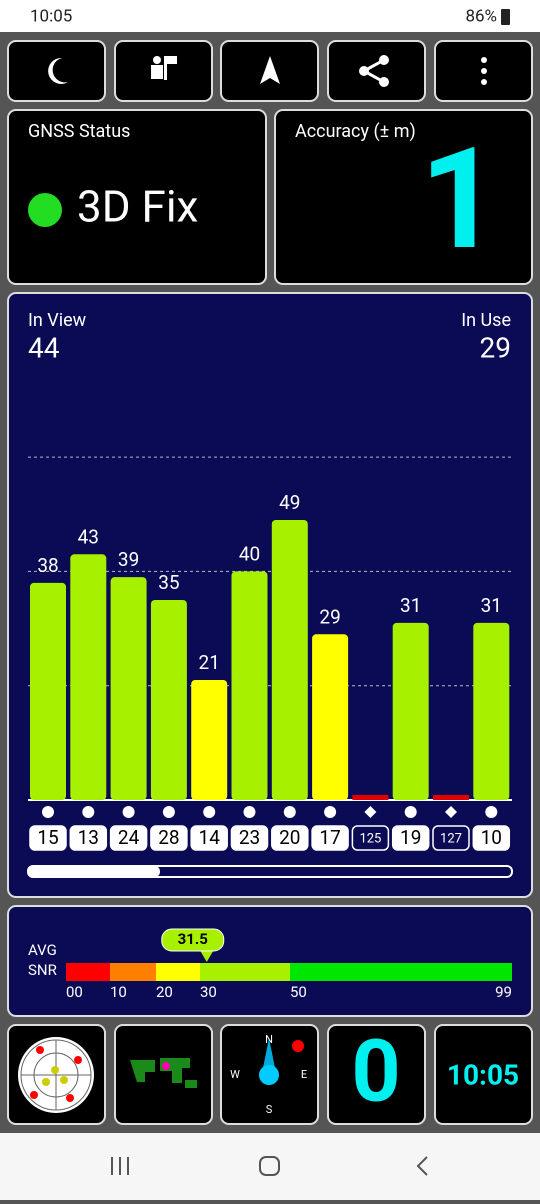 The image size is (540, 1204). What do you see at coordinates (118, 992) in the screenshot?
I see `snr-tick-label: 10` at bounding box center [118, 992].